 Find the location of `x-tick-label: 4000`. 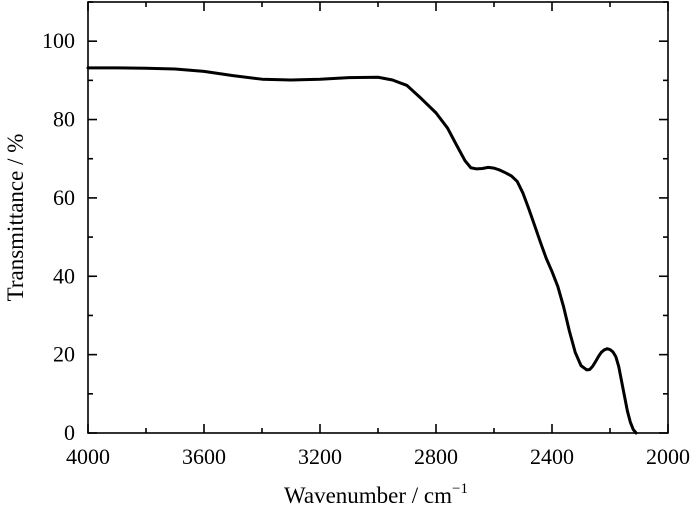

x-tick-label: 4000 is located at coordinates (88, 456).